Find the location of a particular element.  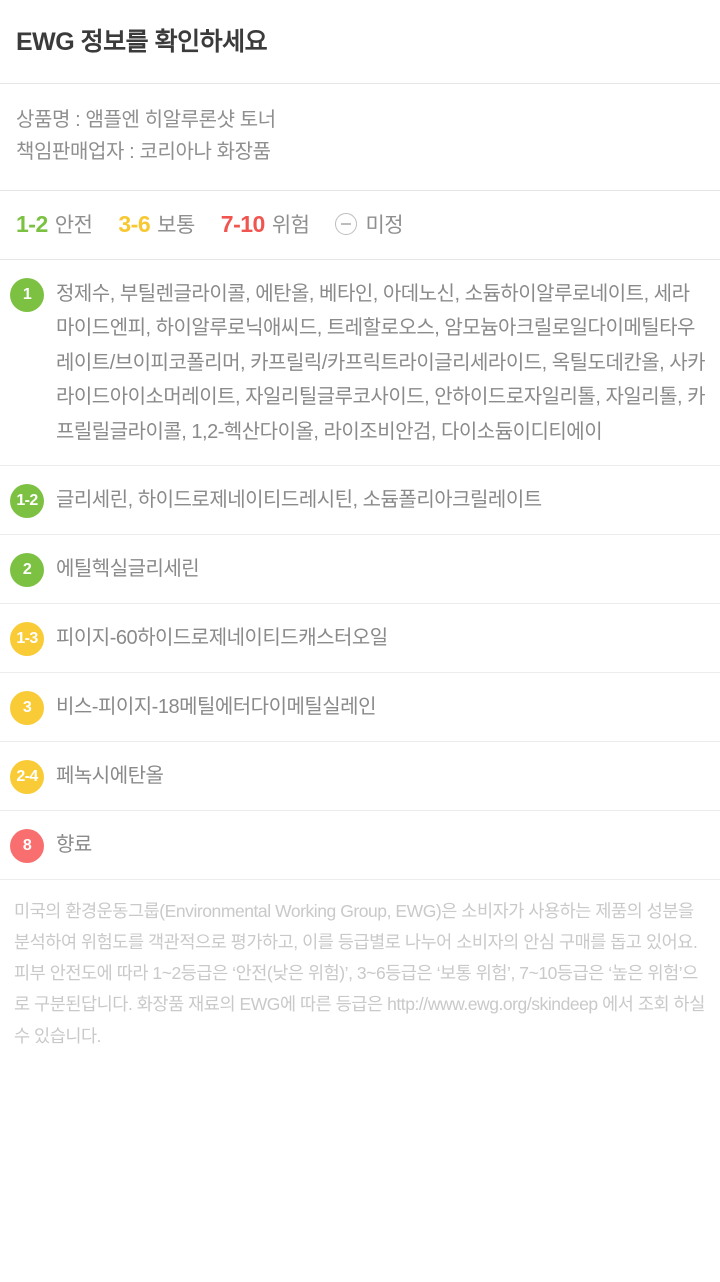

legend-item-unknown: 미정 is located at coordinates (369, 224).